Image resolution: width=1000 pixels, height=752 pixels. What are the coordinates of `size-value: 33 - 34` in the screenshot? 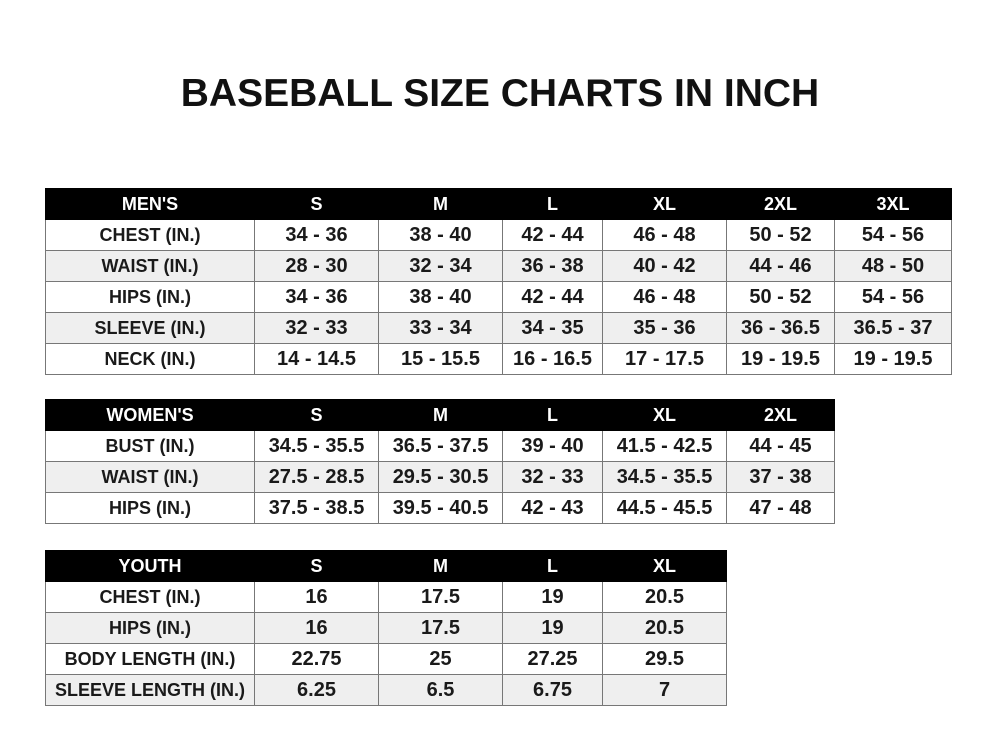 It's located at (440, 328).